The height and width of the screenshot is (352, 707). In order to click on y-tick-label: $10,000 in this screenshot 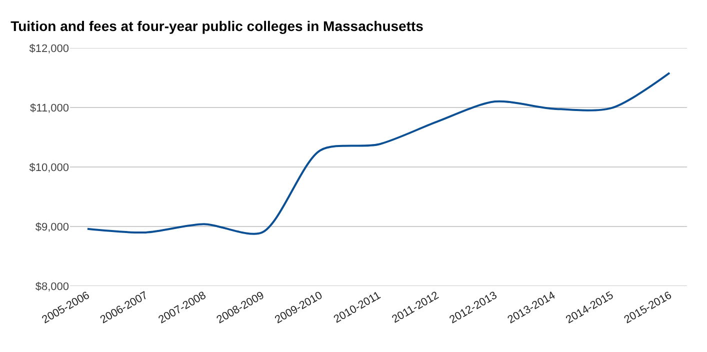, I will do `click(49, 168)`.